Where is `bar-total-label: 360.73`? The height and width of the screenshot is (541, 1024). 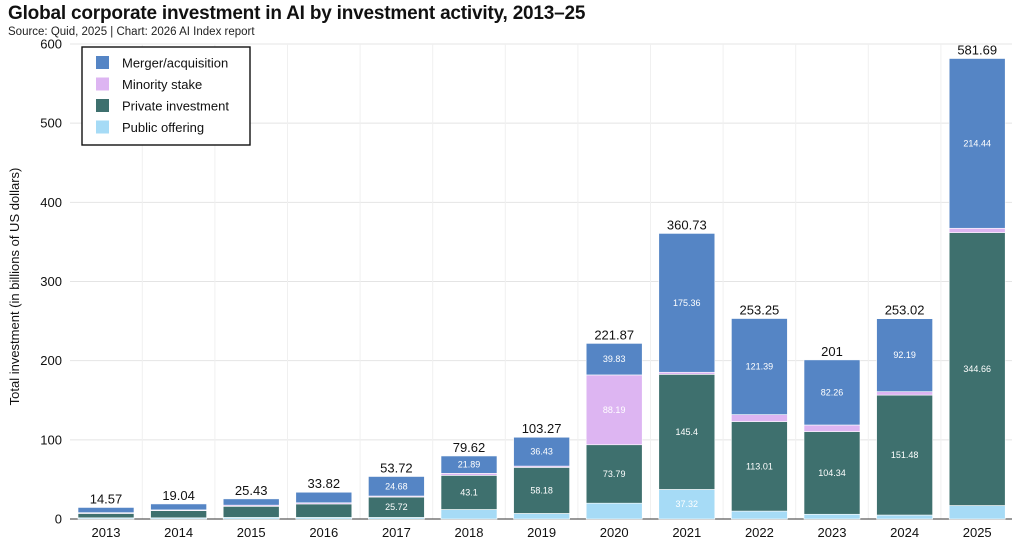 bar-total-label: 360.73 is located at coordinates (687, 224).